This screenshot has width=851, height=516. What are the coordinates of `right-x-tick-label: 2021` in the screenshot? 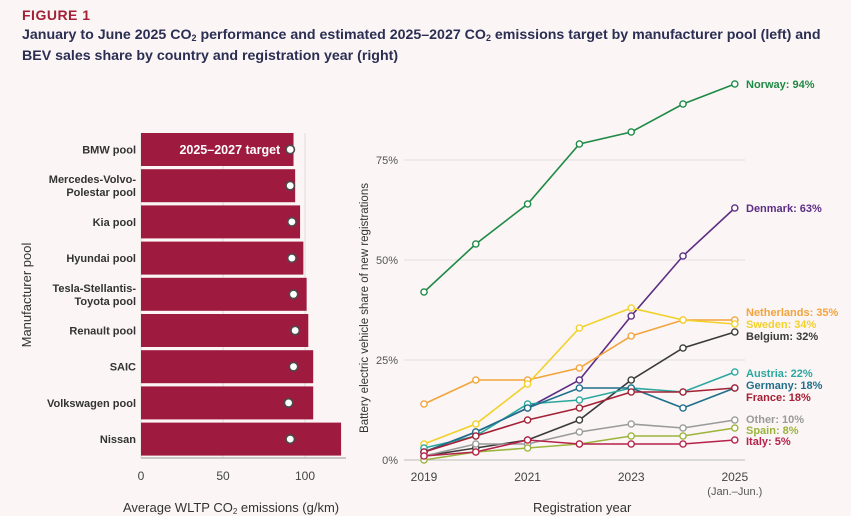 It's located at (527, 477).